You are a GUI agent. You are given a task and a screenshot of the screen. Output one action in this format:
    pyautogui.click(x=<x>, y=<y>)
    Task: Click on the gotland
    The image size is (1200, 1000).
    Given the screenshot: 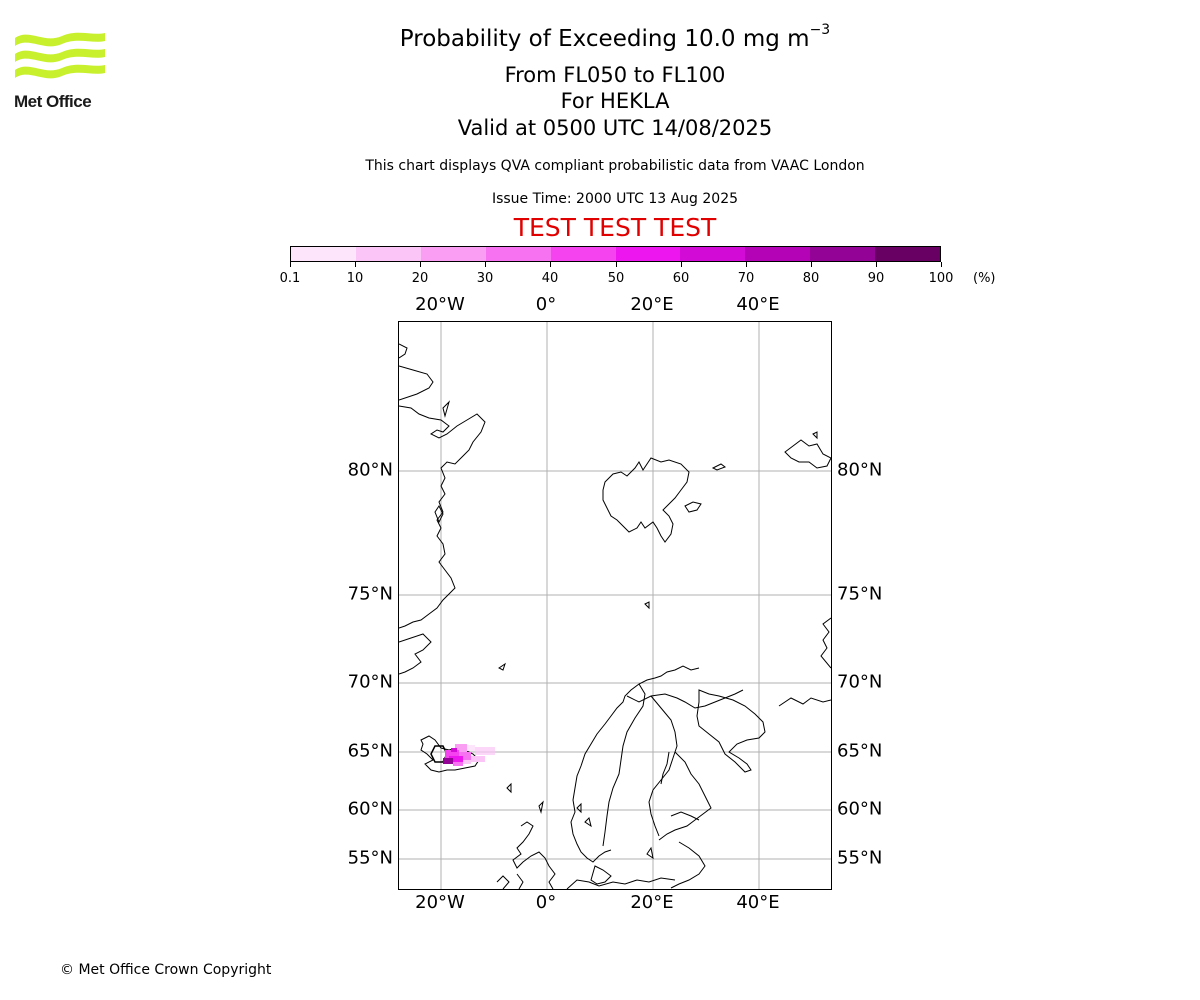 What is the action you would take?
    pyautogui.click(x=650, y=853)
    